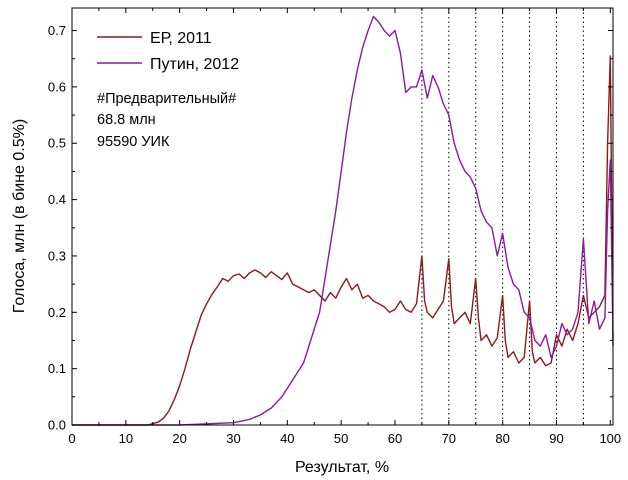  I want to click on y-tick-label: 0.3, so click(57, 255).